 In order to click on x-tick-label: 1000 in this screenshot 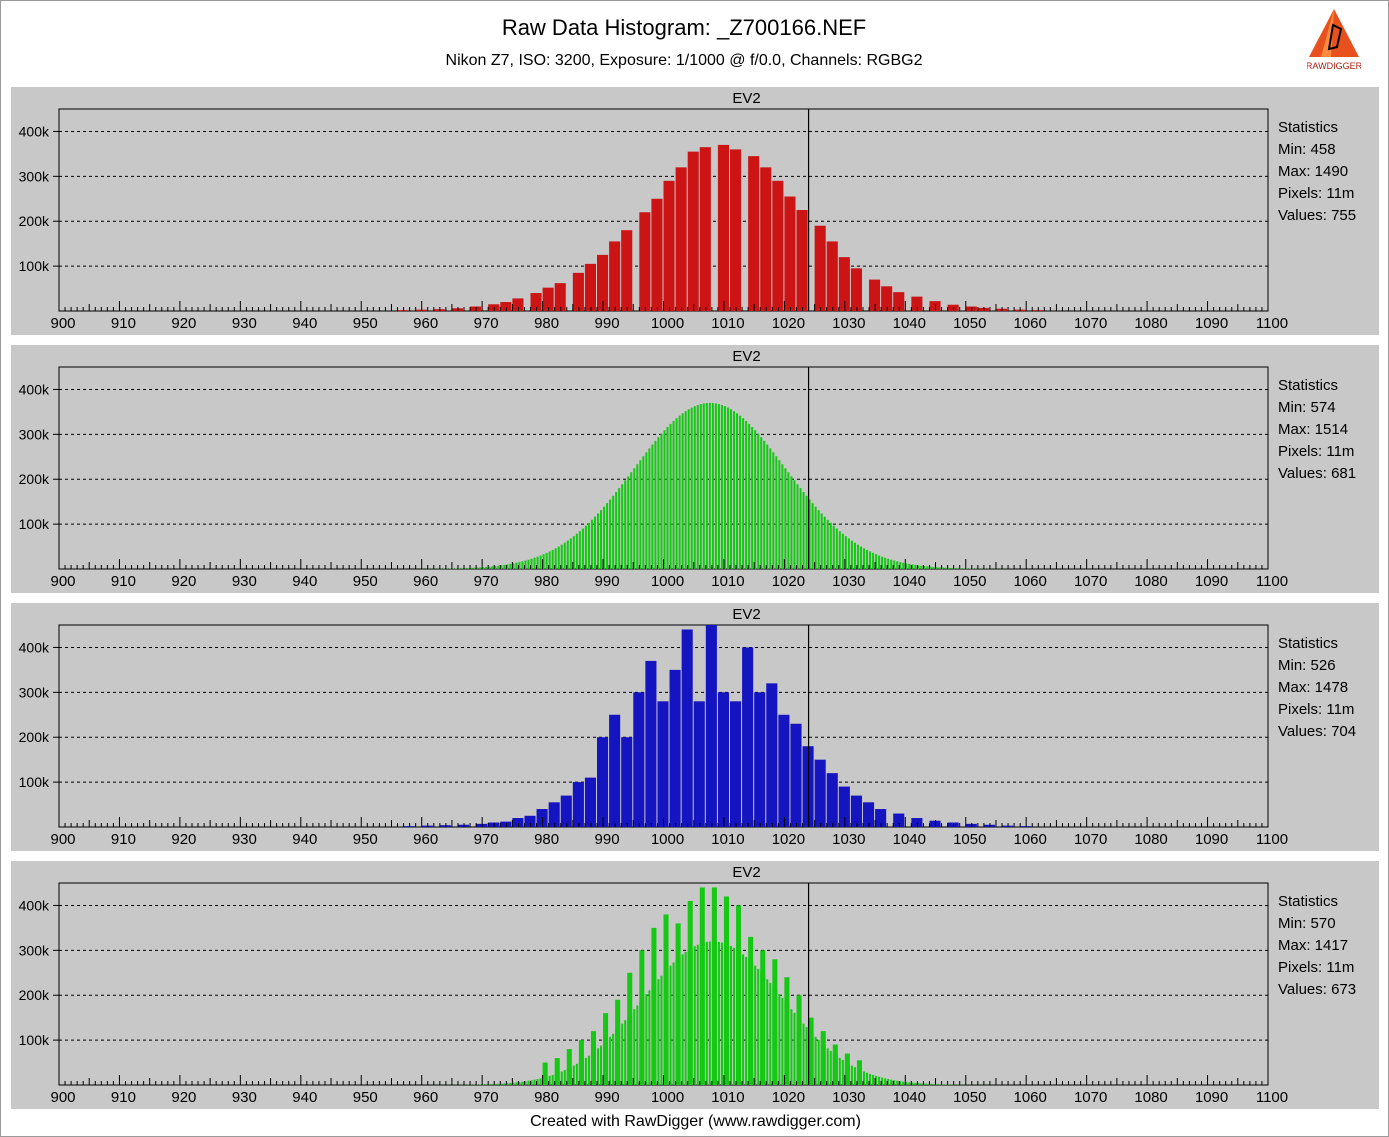, I will do `click(667, 1097)`.